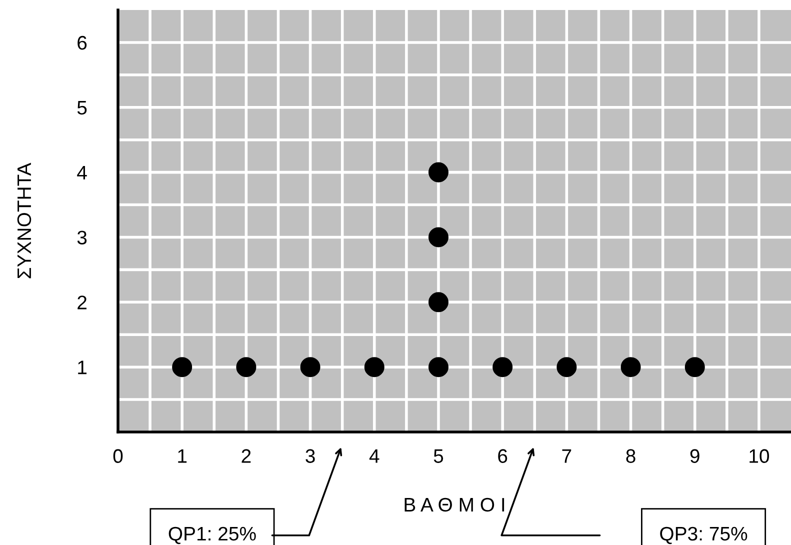  Describe the element at coordinates (212, 535) in the screenshot. I see `text: QP1: 25%` at that location.